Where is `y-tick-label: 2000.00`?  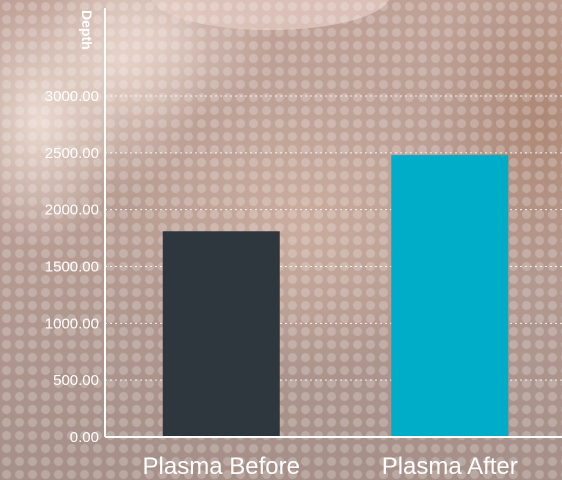 y-tick-label: 2000.00 is located at coordinates (72, 210).